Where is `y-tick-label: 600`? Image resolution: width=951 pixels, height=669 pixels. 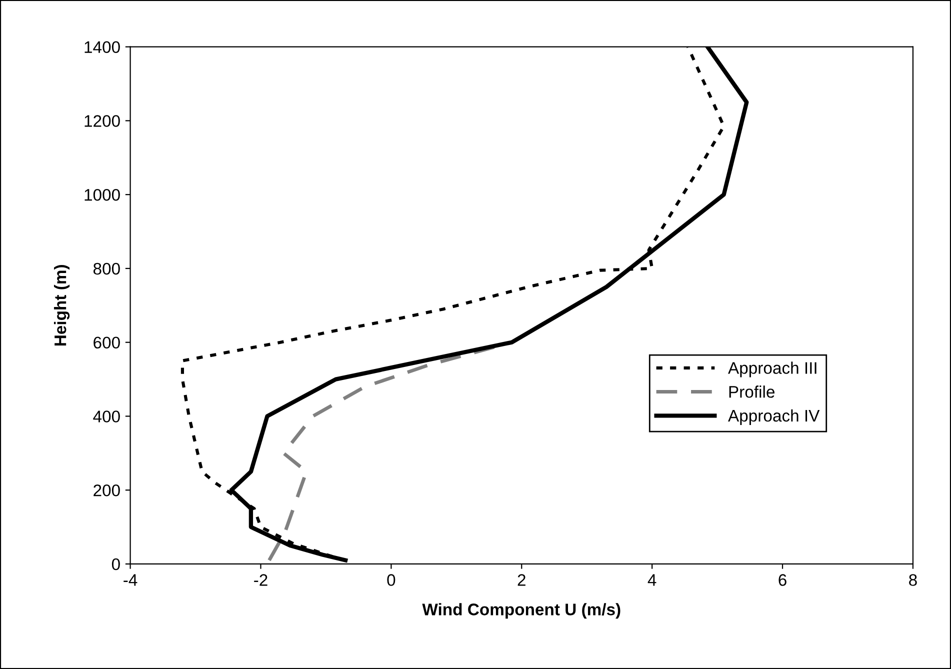
y-tick-label: 600 is located at coordinates (107, 342).